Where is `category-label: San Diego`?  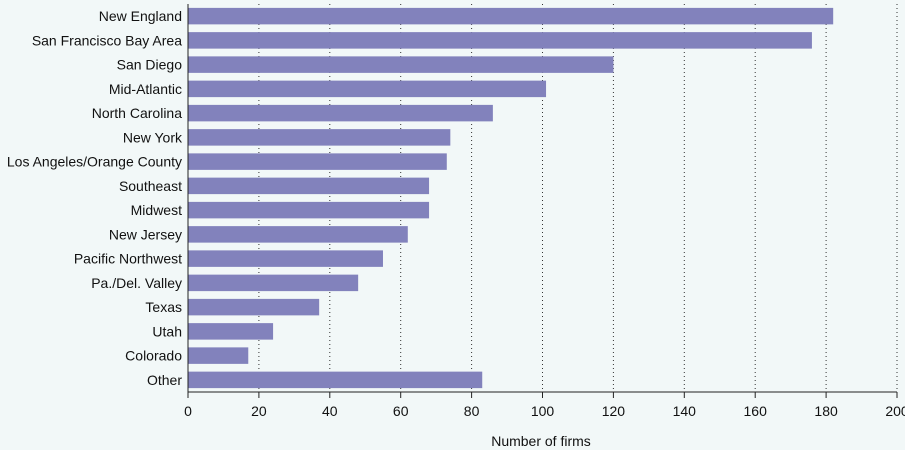
category-label: San Diego is located at coordinates (150, 65).